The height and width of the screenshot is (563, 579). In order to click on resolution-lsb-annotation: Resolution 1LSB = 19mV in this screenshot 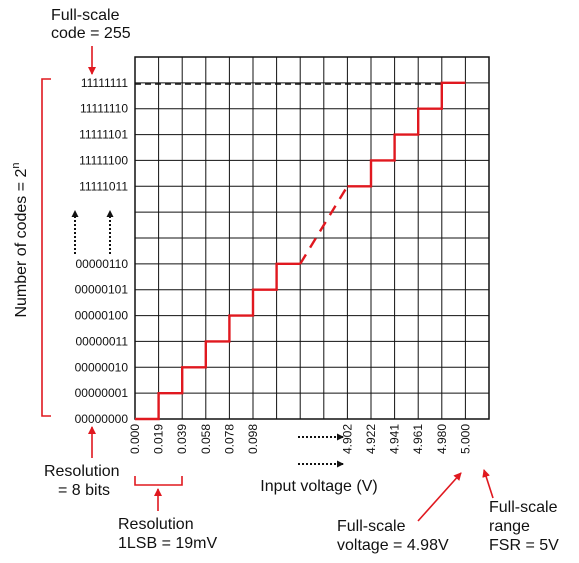, I will do `click(168, 534)`.